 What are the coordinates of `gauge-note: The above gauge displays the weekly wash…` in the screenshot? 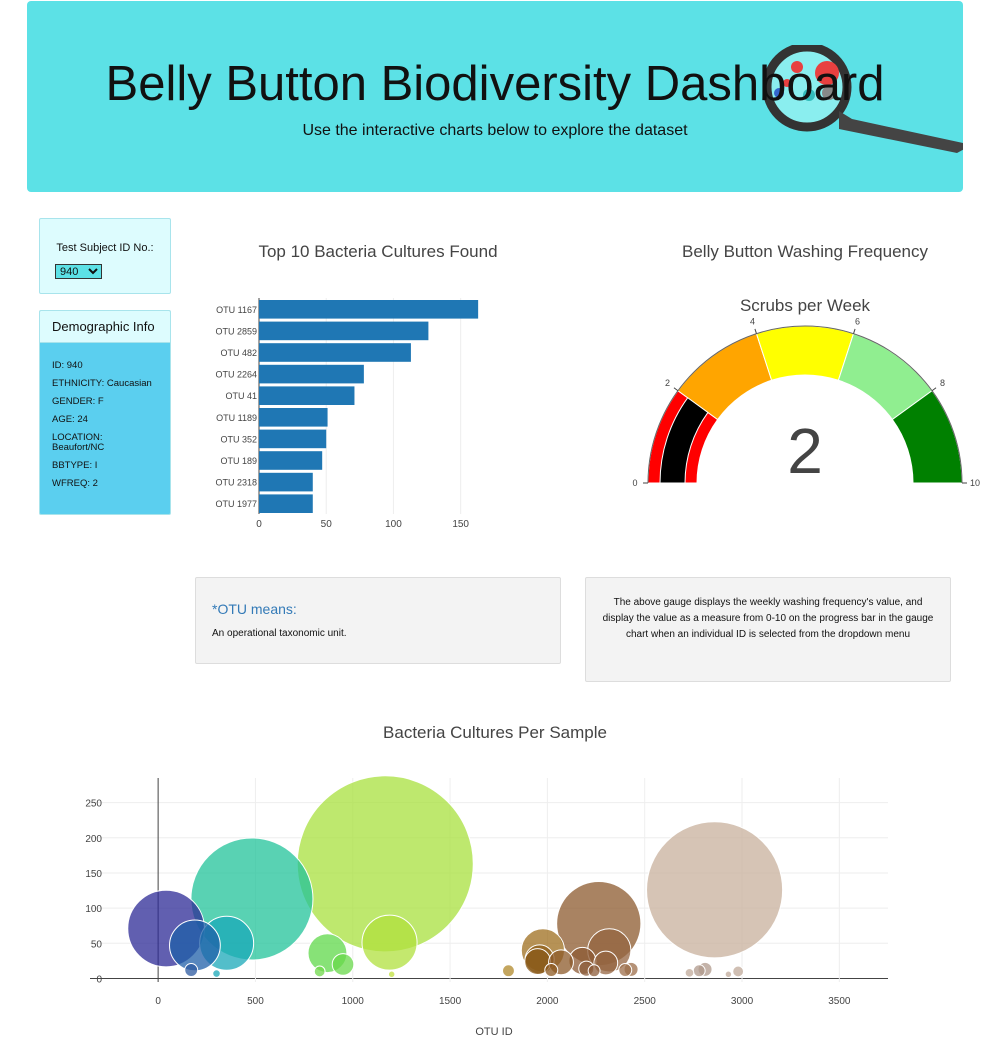 It's located at (768, 629).